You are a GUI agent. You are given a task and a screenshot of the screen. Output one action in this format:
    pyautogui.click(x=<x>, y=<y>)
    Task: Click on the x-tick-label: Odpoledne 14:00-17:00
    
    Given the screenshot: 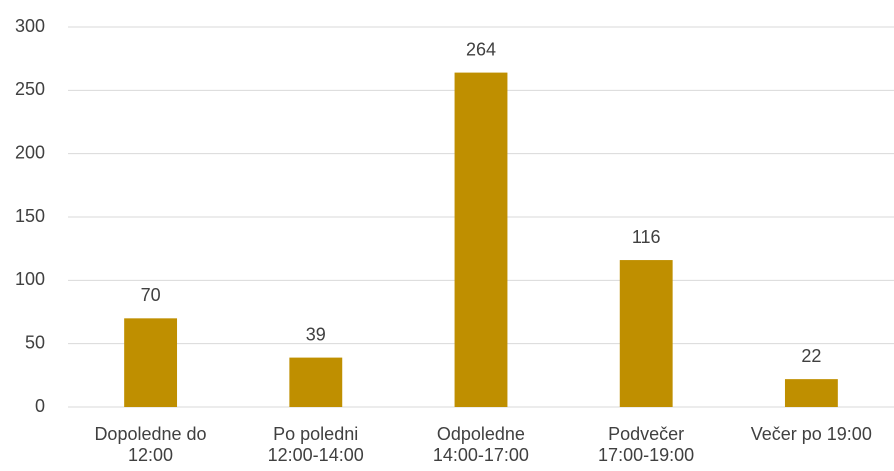 What is the action you would take?
    pyautogui.click(x=480, y=444)
    